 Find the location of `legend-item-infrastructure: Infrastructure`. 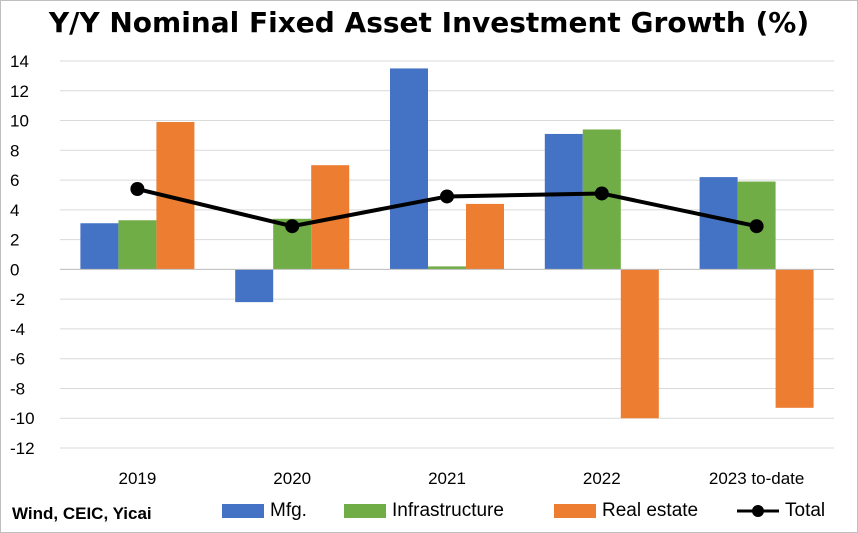

legend-item-infrastructure: Infrastructure is located at coordinates (424, 511).